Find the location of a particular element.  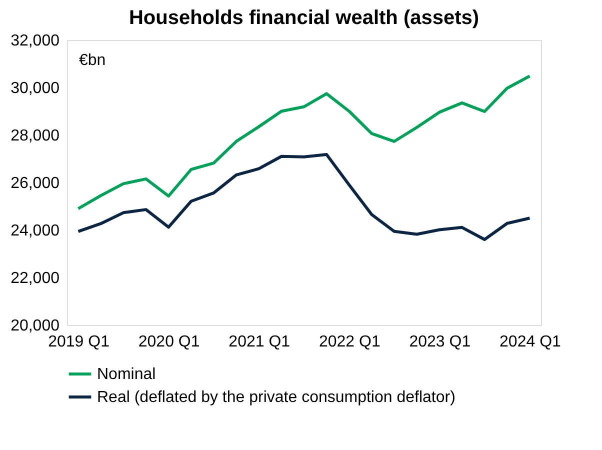

y-tick-label: 32,000 is located at coordinates (35, 41).